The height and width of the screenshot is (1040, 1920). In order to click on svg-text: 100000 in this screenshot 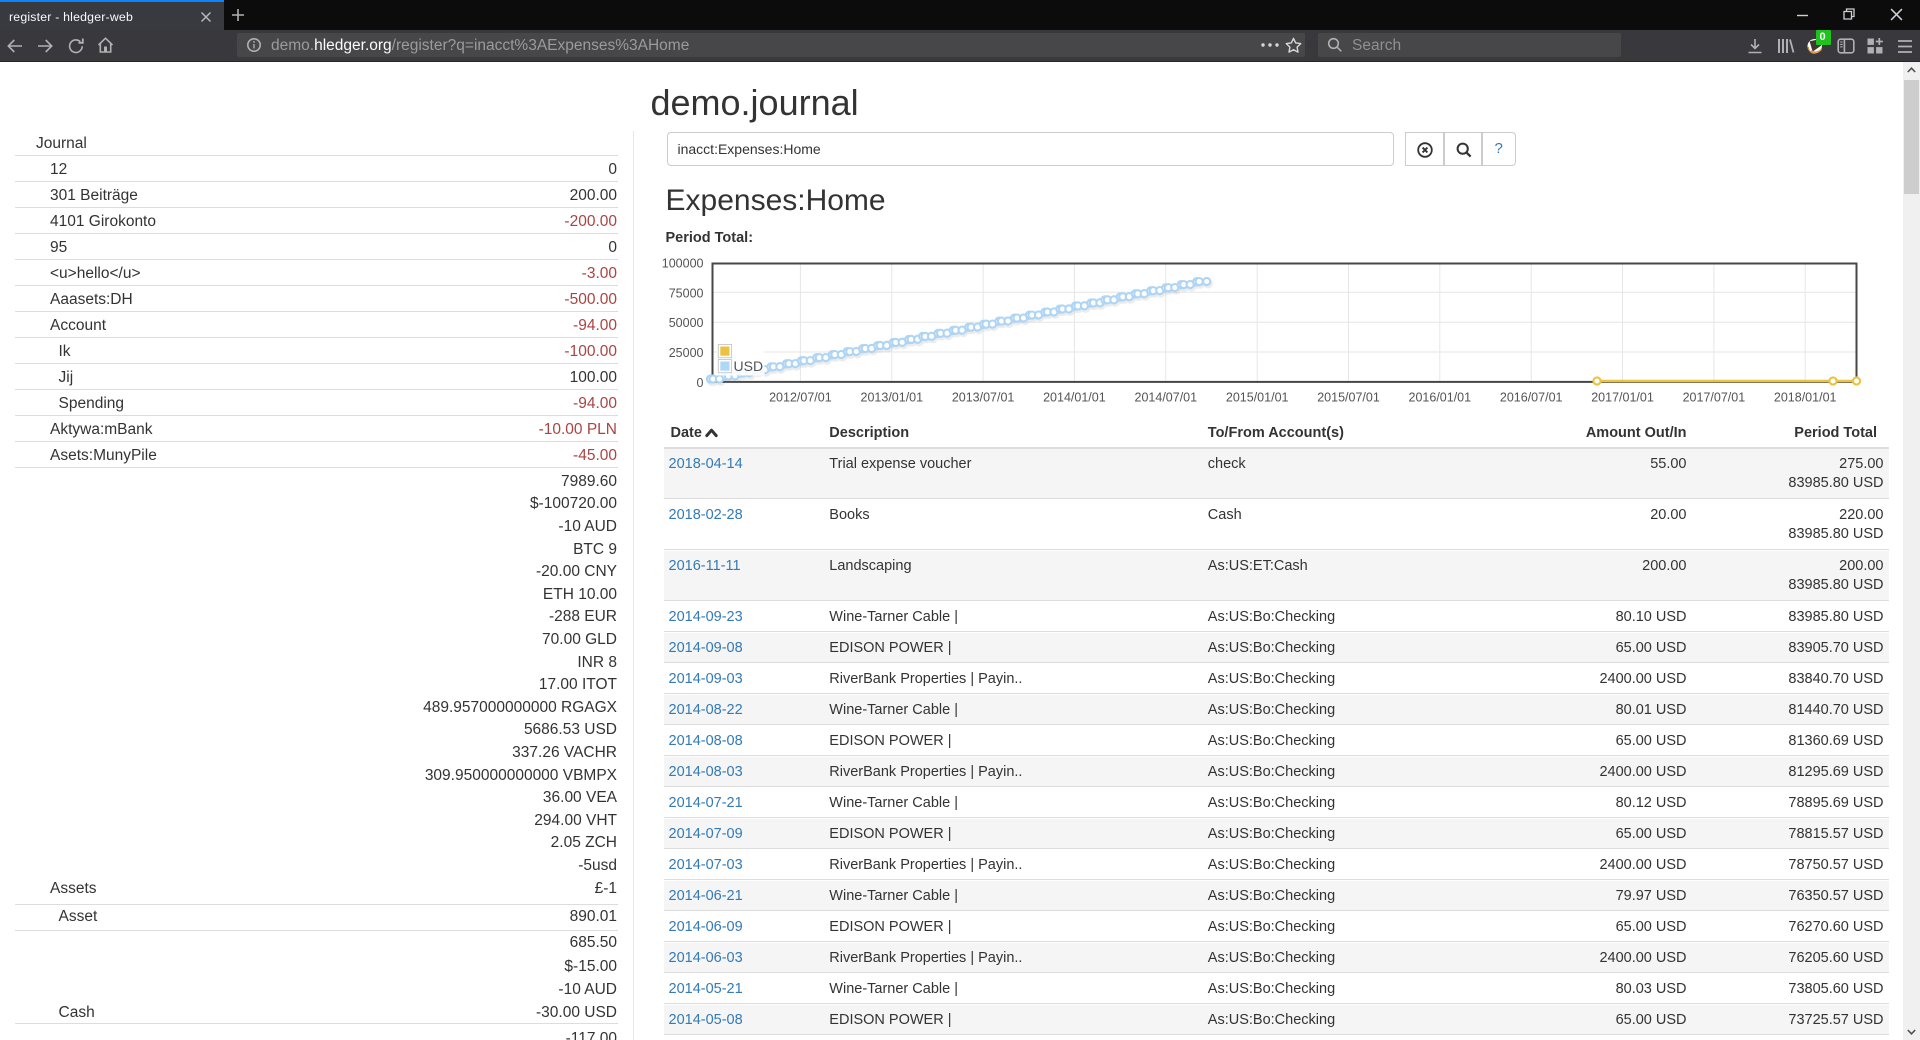, I will do `click(683, 263)`.